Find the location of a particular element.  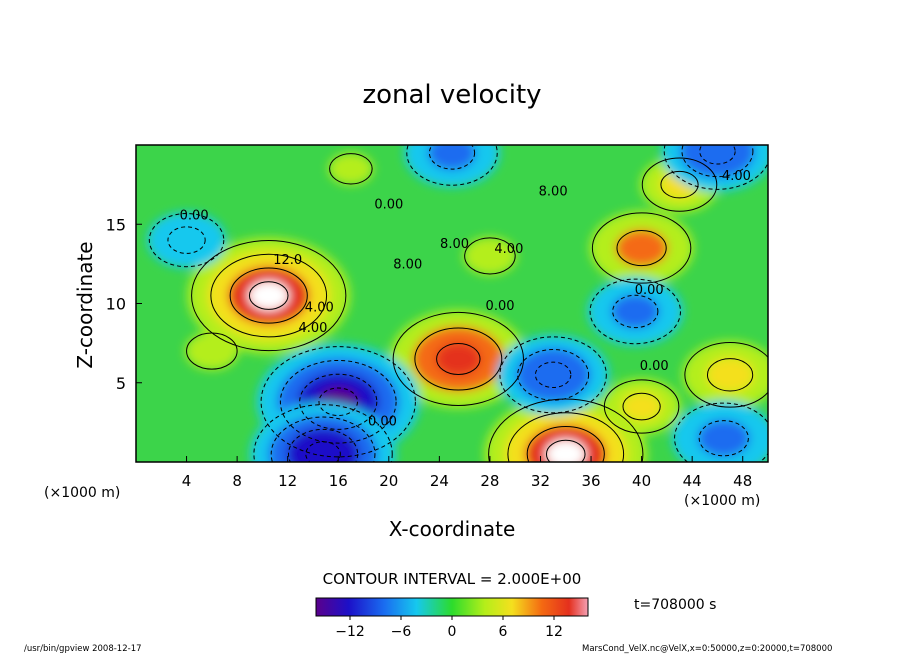

colorbar-tick-label: −12 is located at coordinates (350, 632).